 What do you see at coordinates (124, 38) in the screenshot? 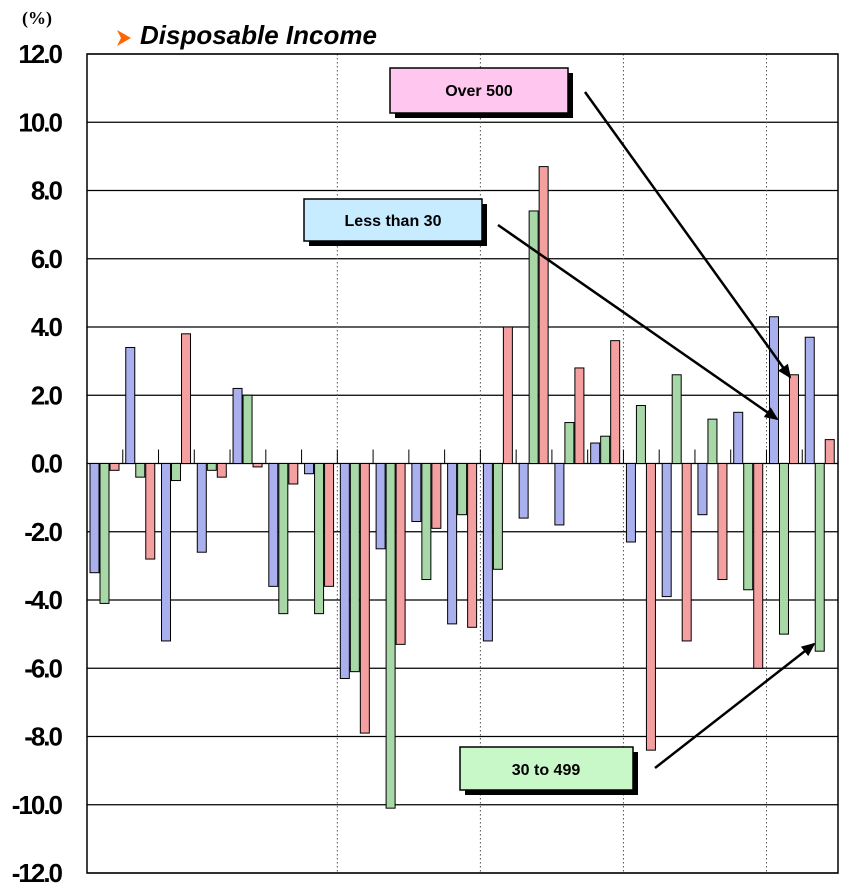
I see `title-bullet-icon` at bounding box center [124, 38].